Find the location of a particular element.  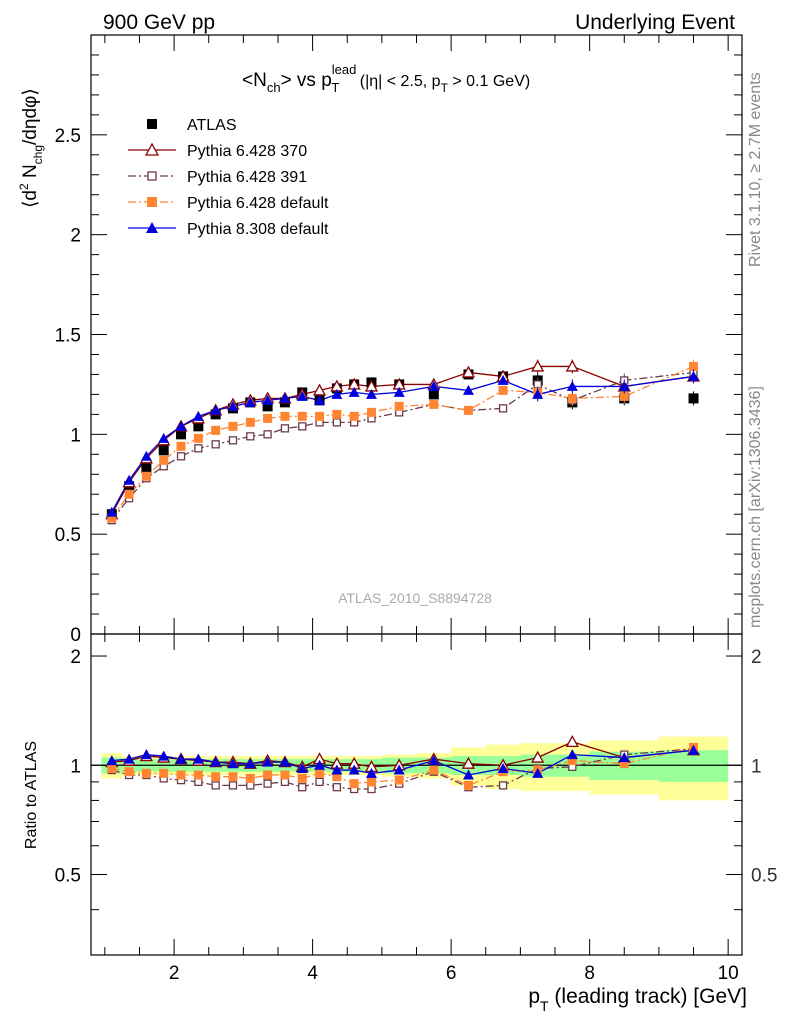

y-tick-label: 2.5 is located at coordinates (68, 136).